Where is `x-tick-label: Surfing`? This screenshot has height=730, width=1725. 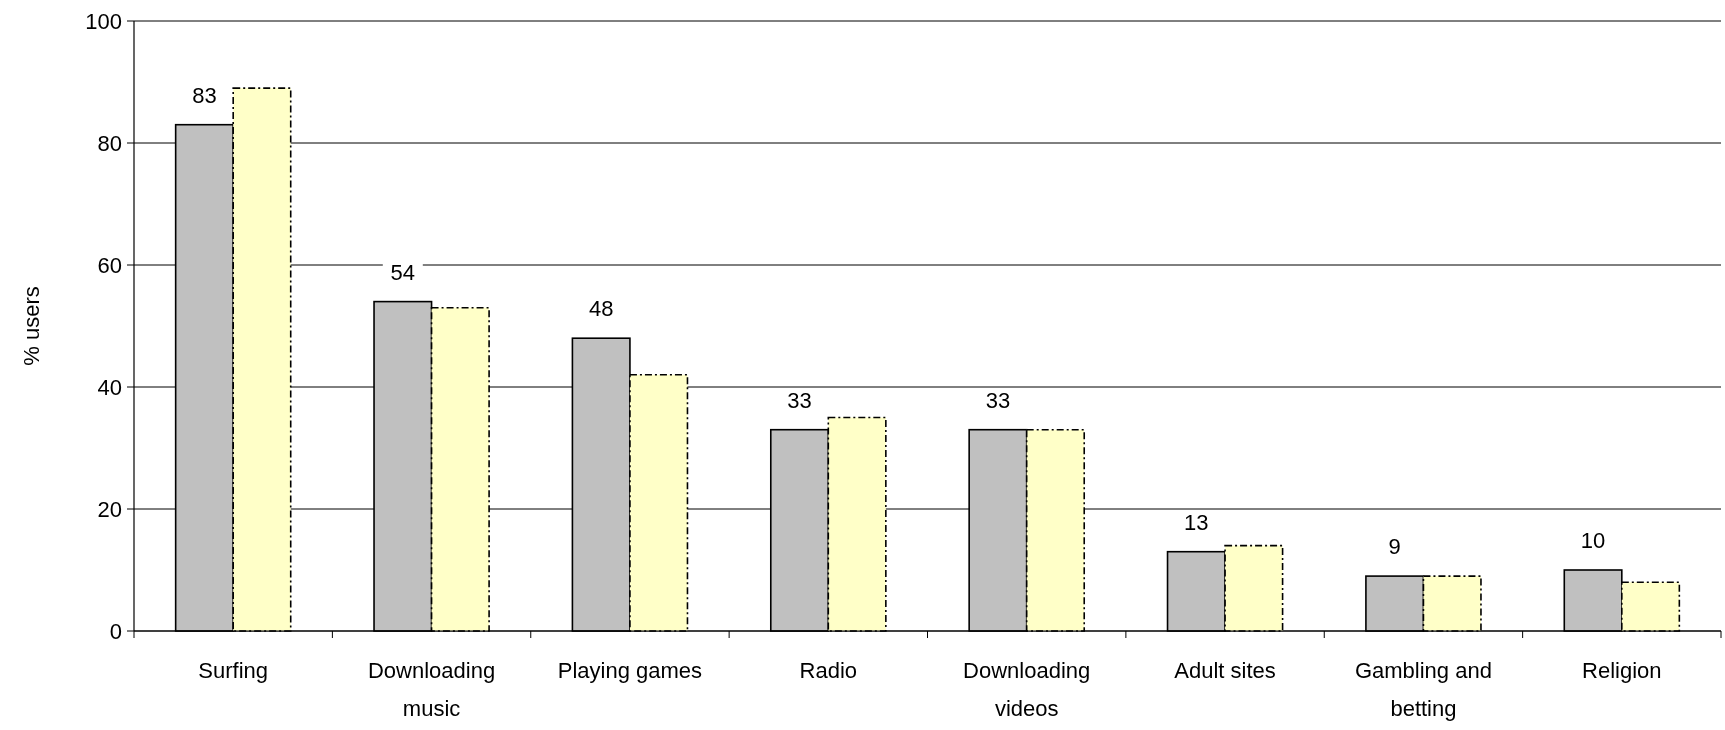
x-tick-label: Surfing is located at coordinates (233, 670).